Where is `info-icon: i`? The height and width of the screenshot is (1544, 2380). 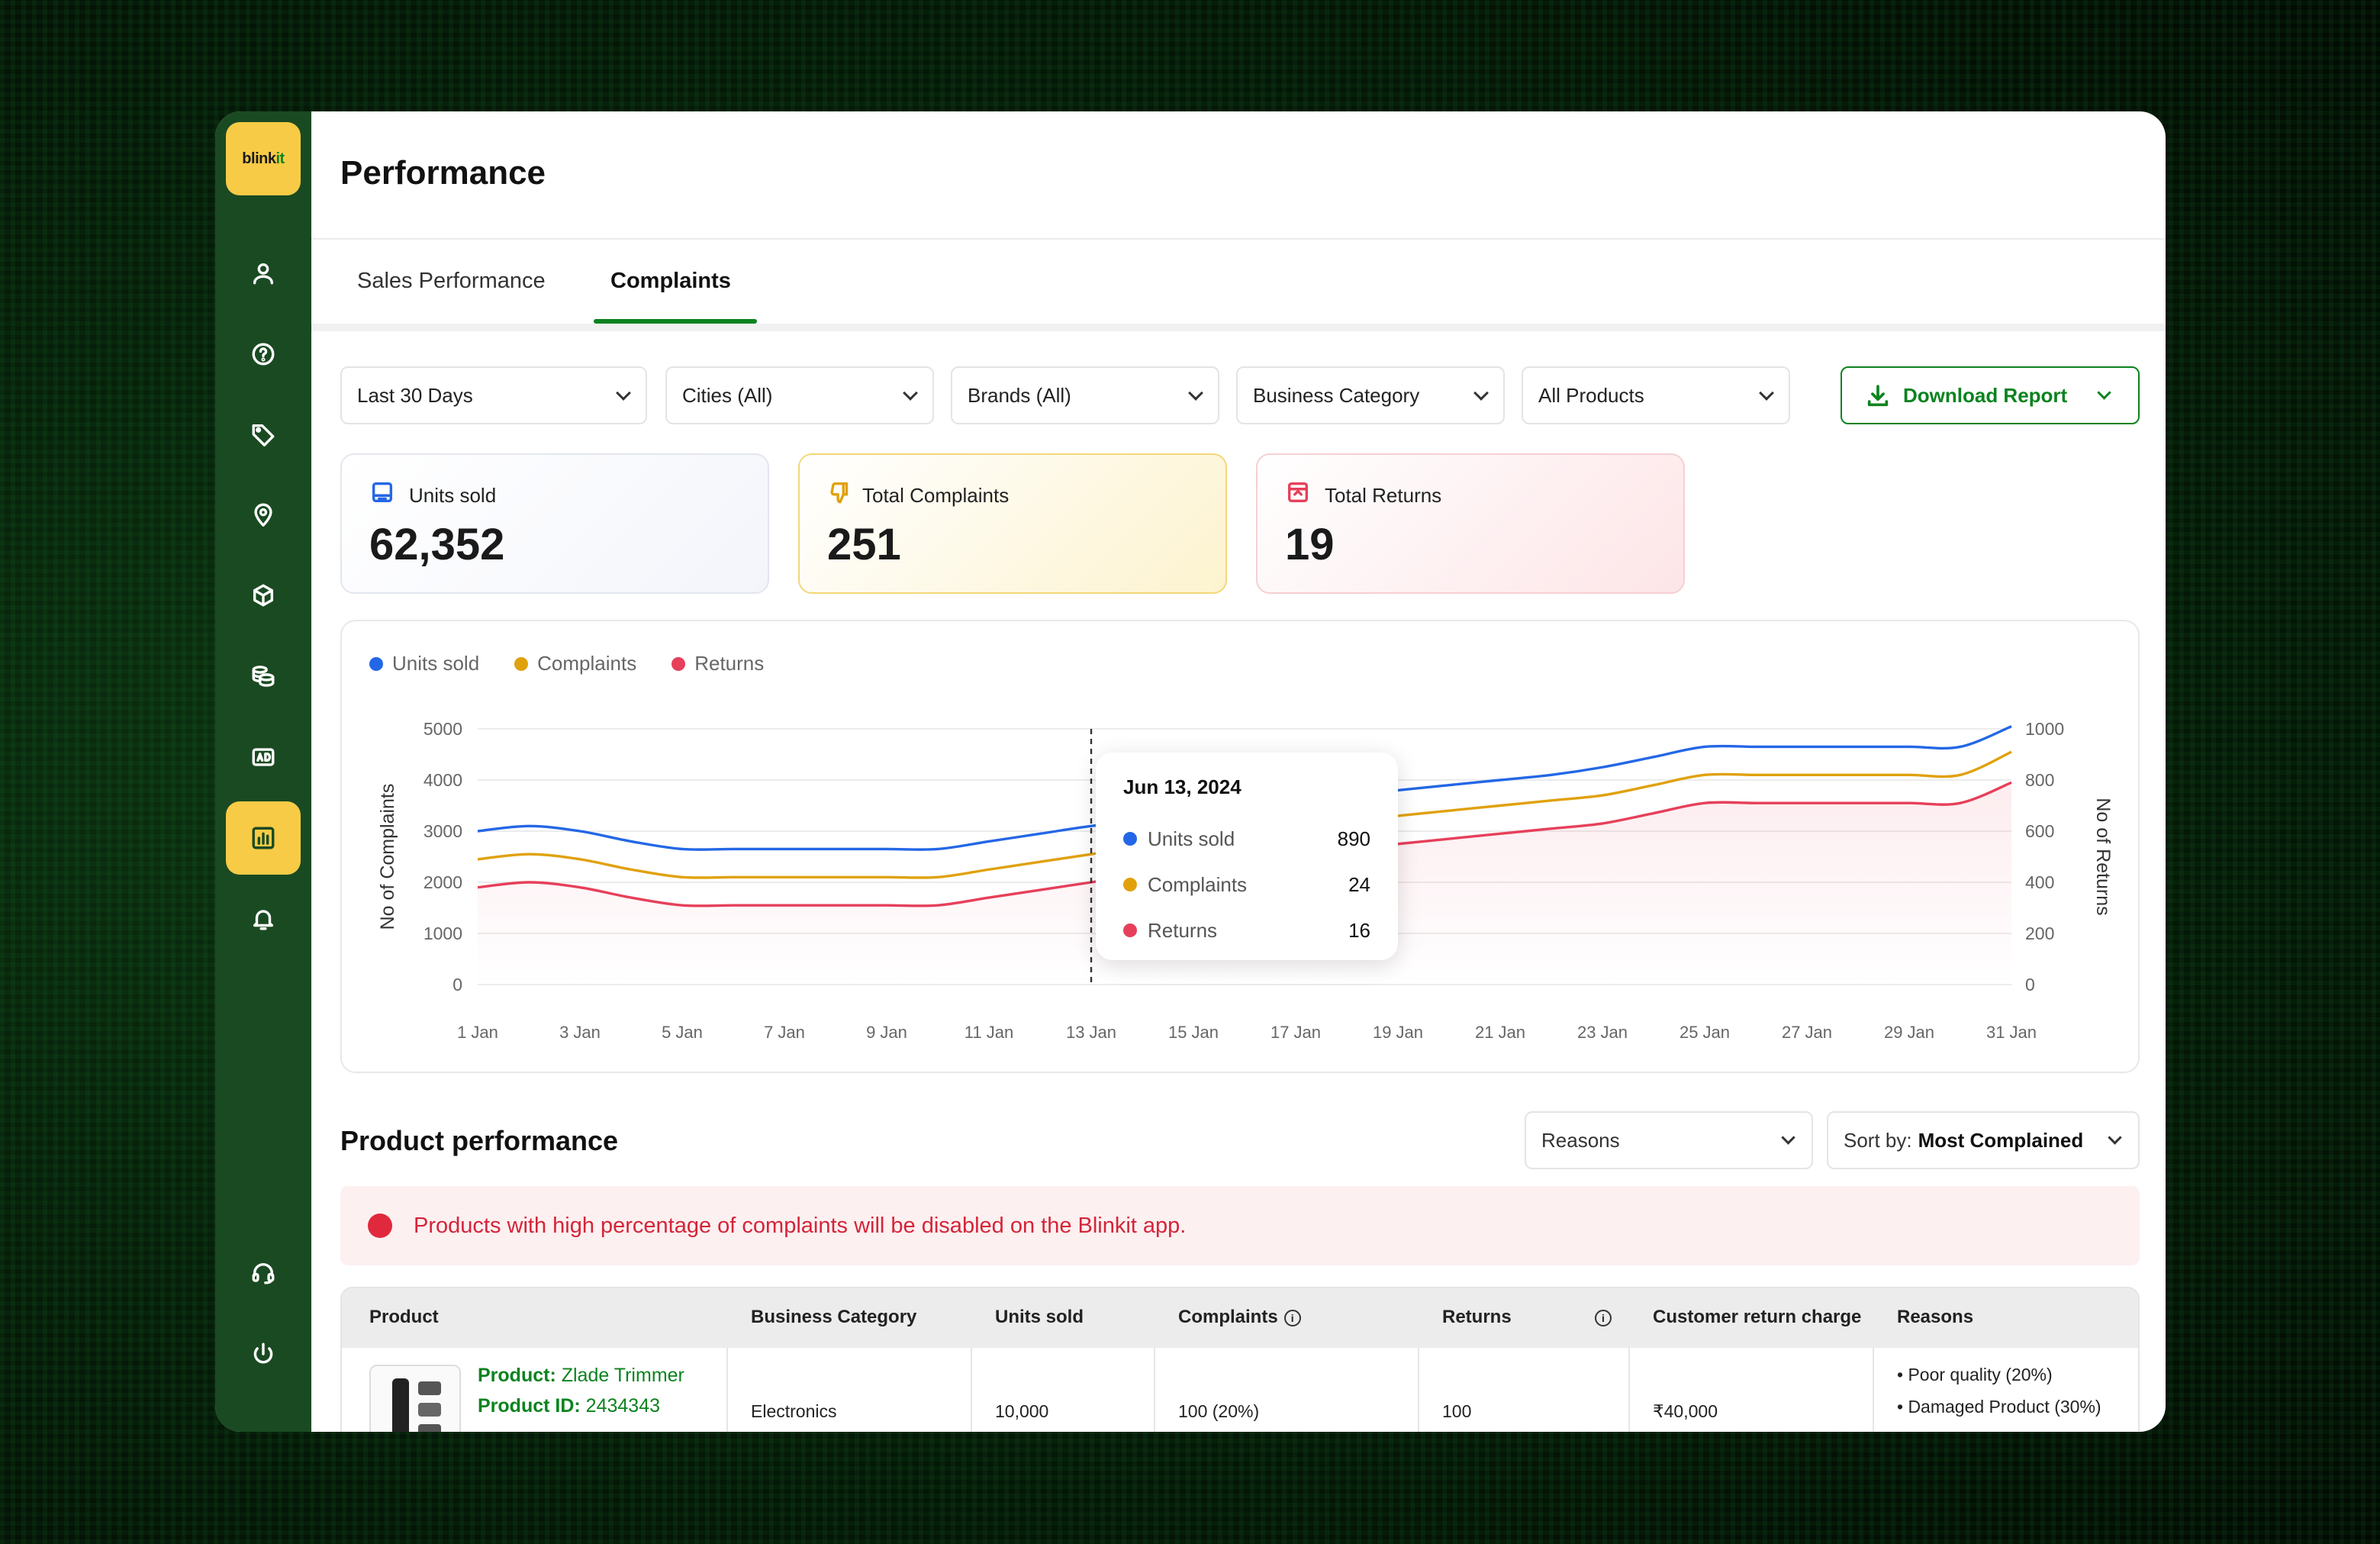 info-icon: i is located at coordinates (1292, 1317).